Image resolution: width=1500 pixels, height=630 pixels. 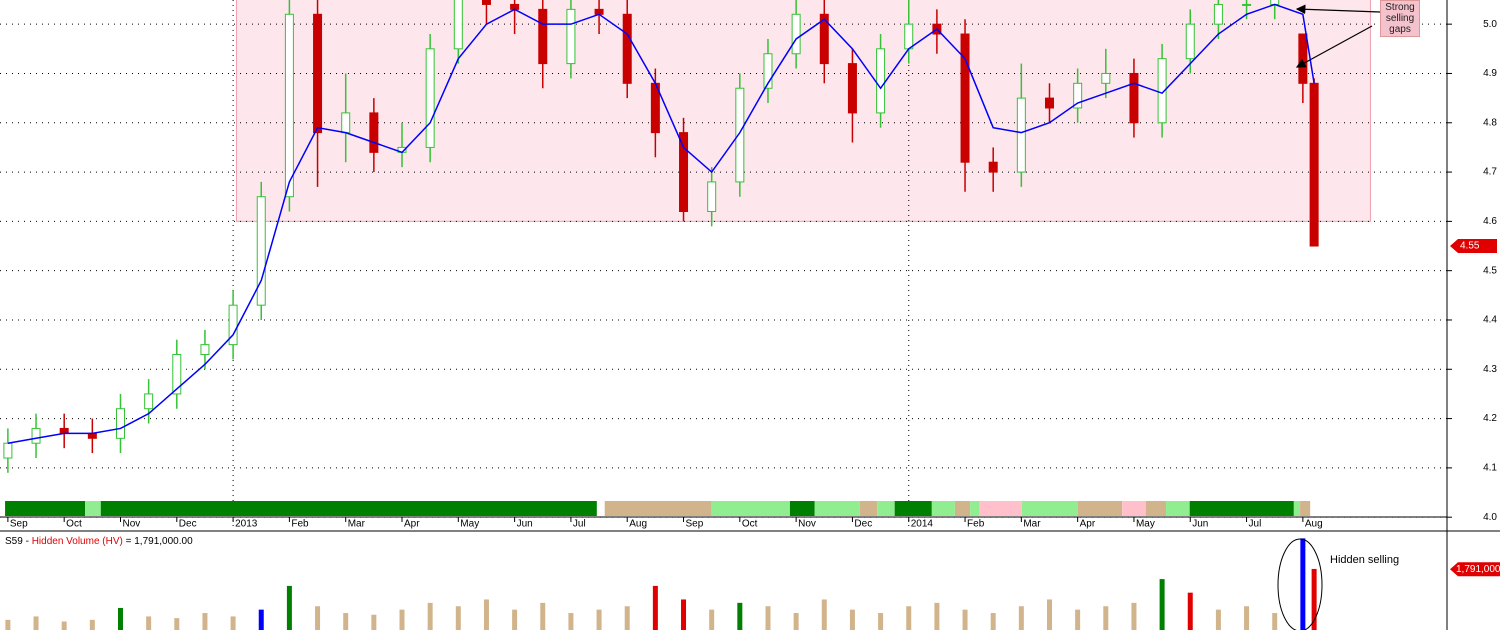 I want to click on y-tick-label: 4.2, so click(x=1490, y=418).